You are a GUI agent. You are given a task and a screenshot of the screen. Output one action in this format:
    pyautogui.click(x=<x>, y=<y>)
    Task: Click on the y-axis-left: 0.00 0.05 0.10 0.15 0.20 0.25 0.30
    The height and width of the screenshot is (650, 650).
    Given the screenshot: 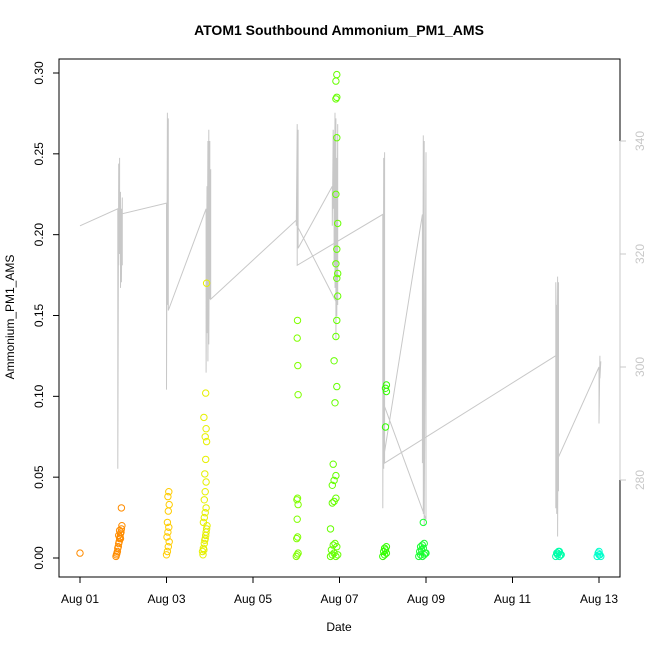 What is the action you would take?
    pyautogui.click(x=46, y=315)
    